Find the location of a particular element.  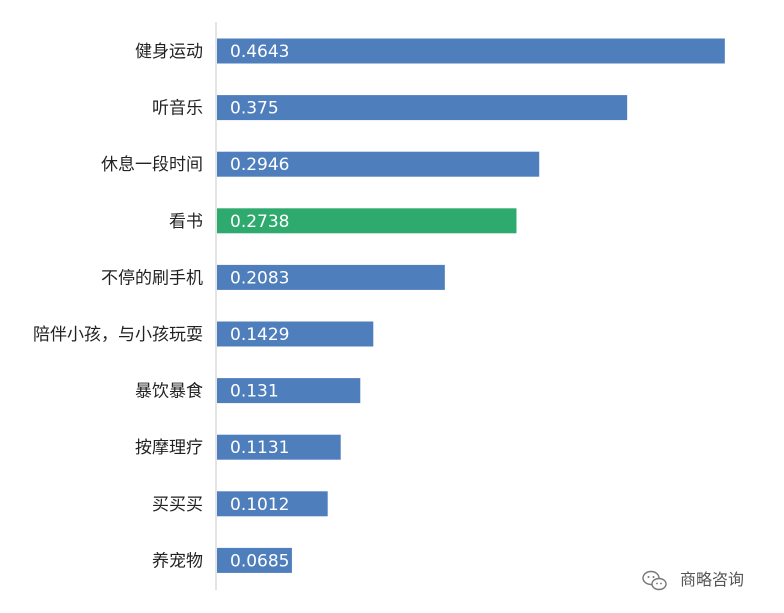

wechat-icon is located at coordinates (654, 580).